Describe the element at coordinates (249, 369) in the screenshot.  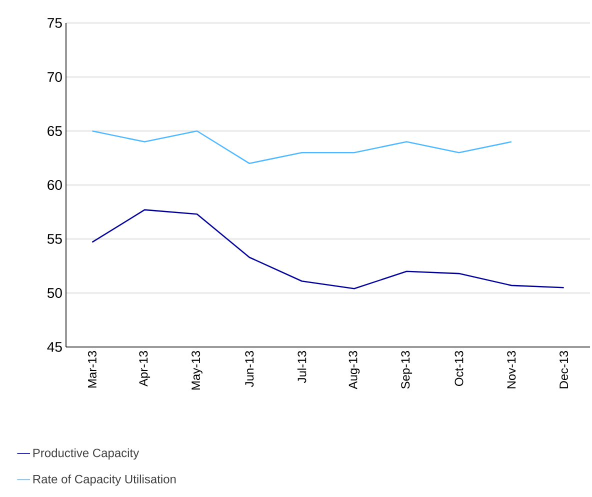
I see `x-tick-label: Jun-13` at that location.